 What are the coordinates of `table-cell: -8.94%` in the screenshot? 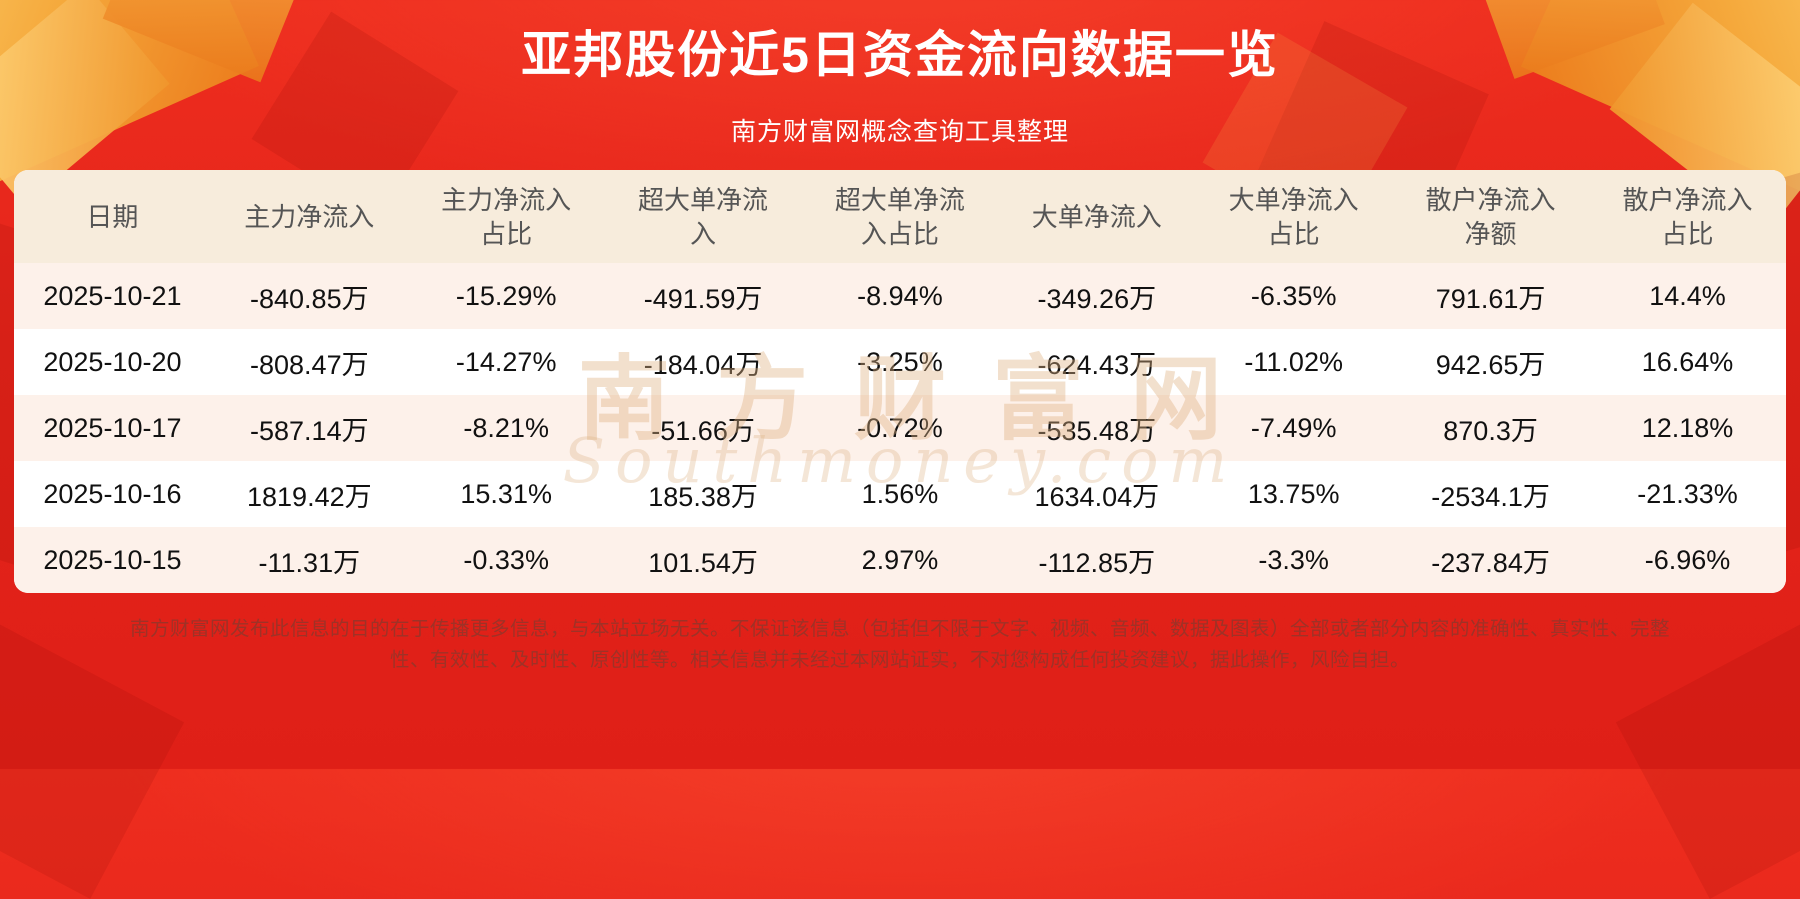 It's located at (900, 296).